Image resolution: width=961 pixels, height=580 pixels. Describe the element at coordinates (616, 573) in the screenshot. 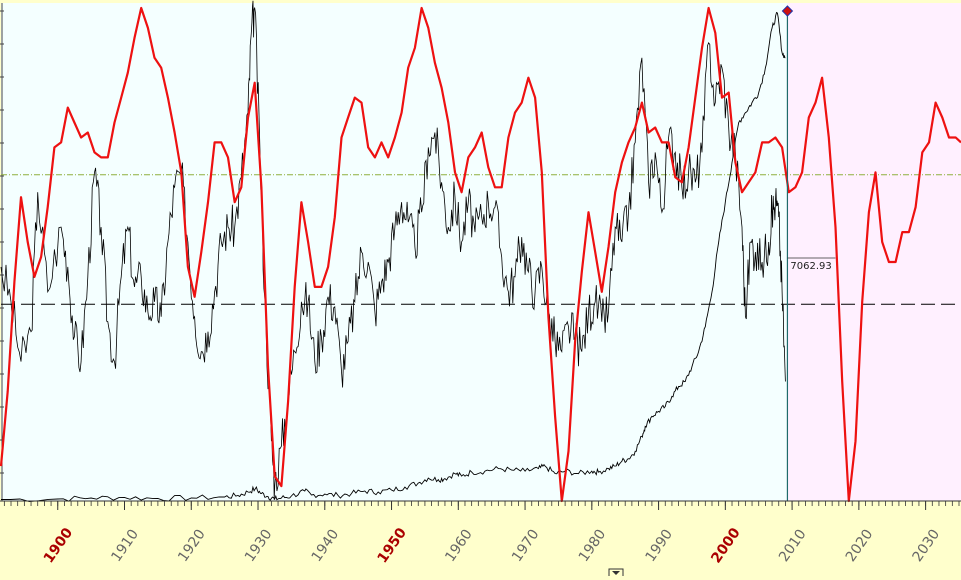

I see `scroll-handle-arrow-icon` at that location.